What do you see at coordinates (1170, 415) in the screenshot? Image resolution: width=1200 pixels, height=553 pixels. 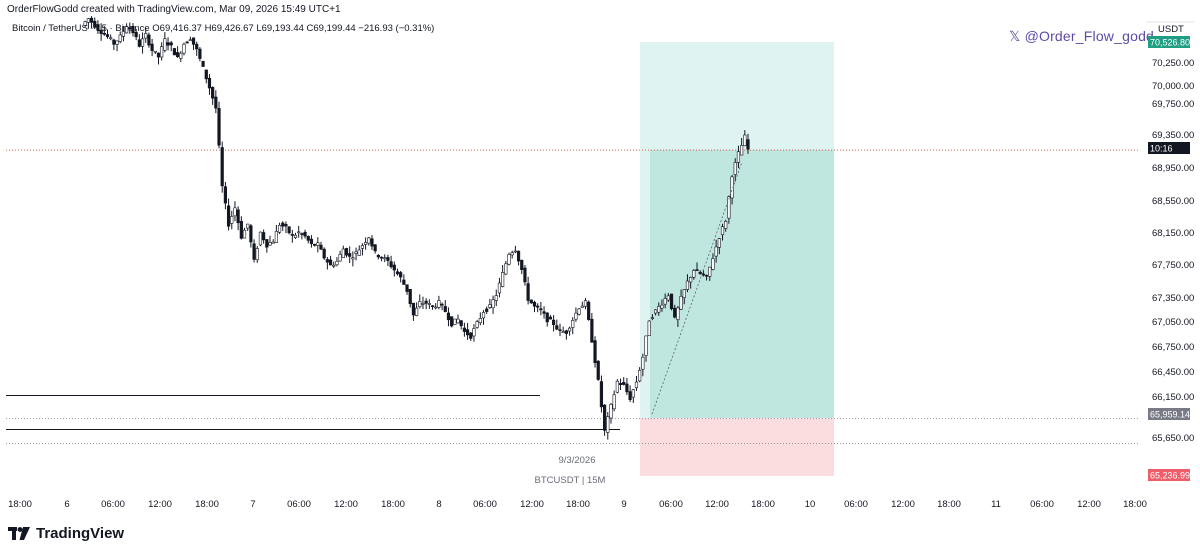 I see `entry-price-badge: 65,959.14` at bounding box center [1170, 415].